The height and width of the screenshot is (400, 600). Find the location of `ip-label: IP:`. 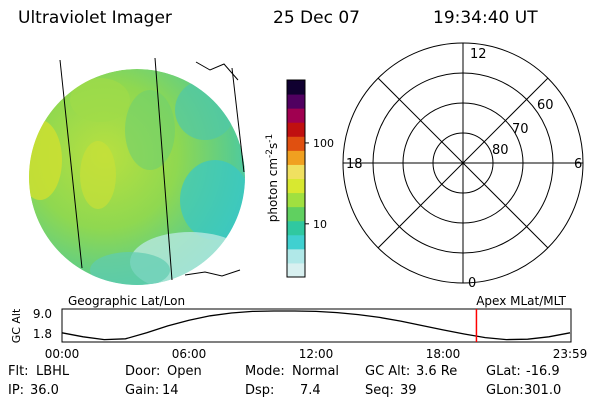

ip-label: IP: is located at coordinates (16, 390).